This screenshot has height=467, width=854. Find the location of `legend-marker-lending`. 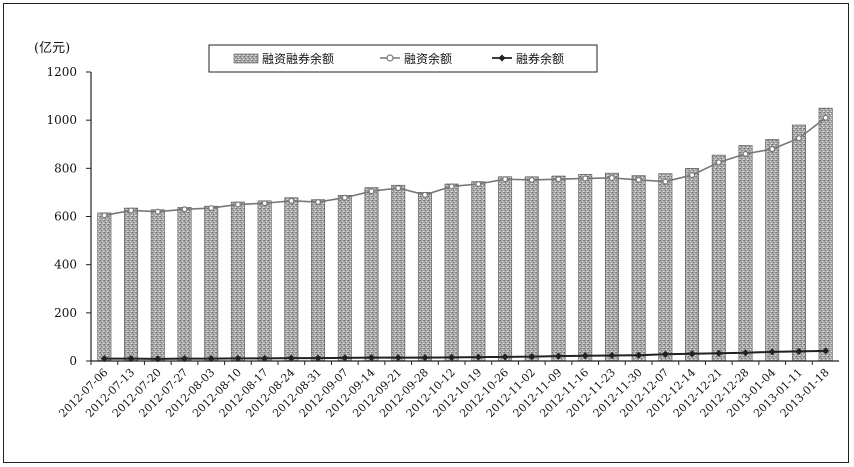

legend-marker-lending is located at coordinates (502, 58).